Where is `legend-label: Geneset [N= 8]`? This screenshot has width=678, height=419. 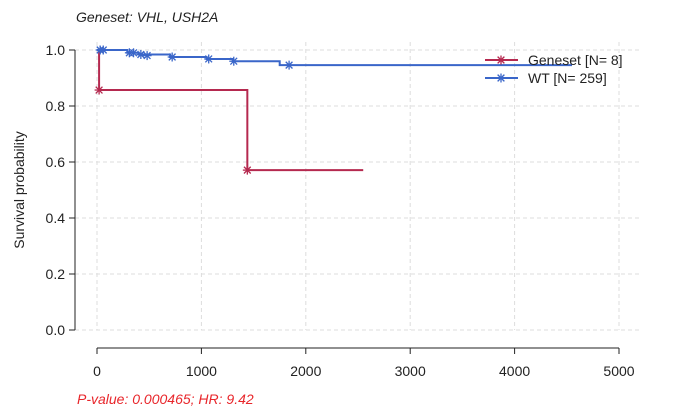
legend-label: Geneset [N= 8] is located at coordinates (575, 60).